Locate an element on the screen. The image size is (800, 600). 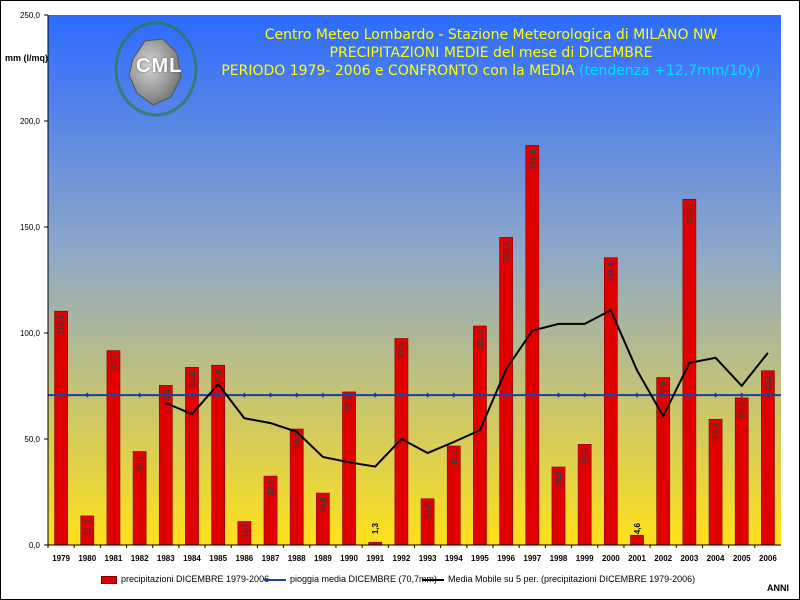
legend-label-bars: precipitazioni DICEMBRE 1979-2006 is located at coordinates (195, 579).